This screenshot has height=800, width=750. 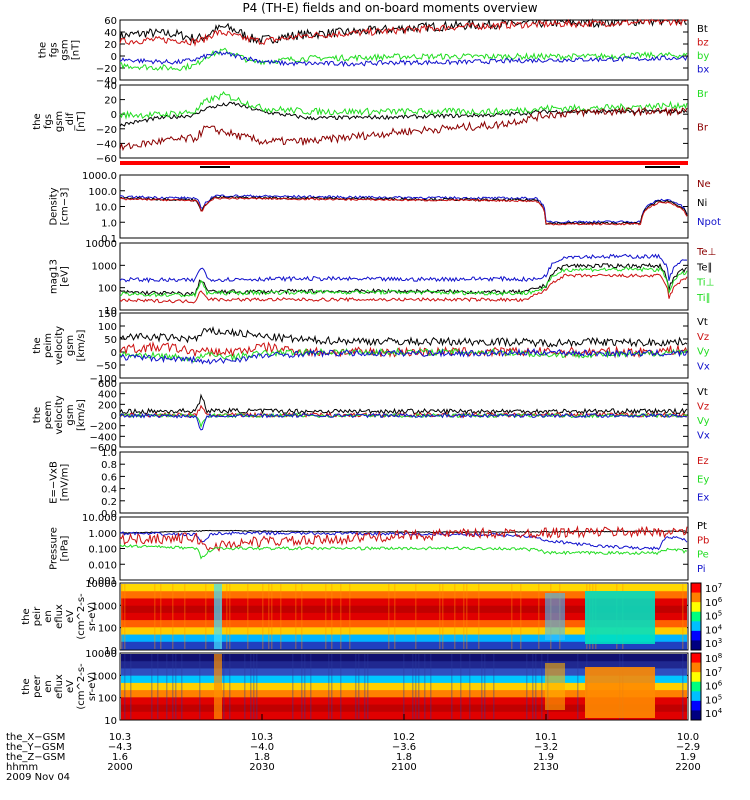 I want to click on spectrogram-interval, so click(x=555, y=616).